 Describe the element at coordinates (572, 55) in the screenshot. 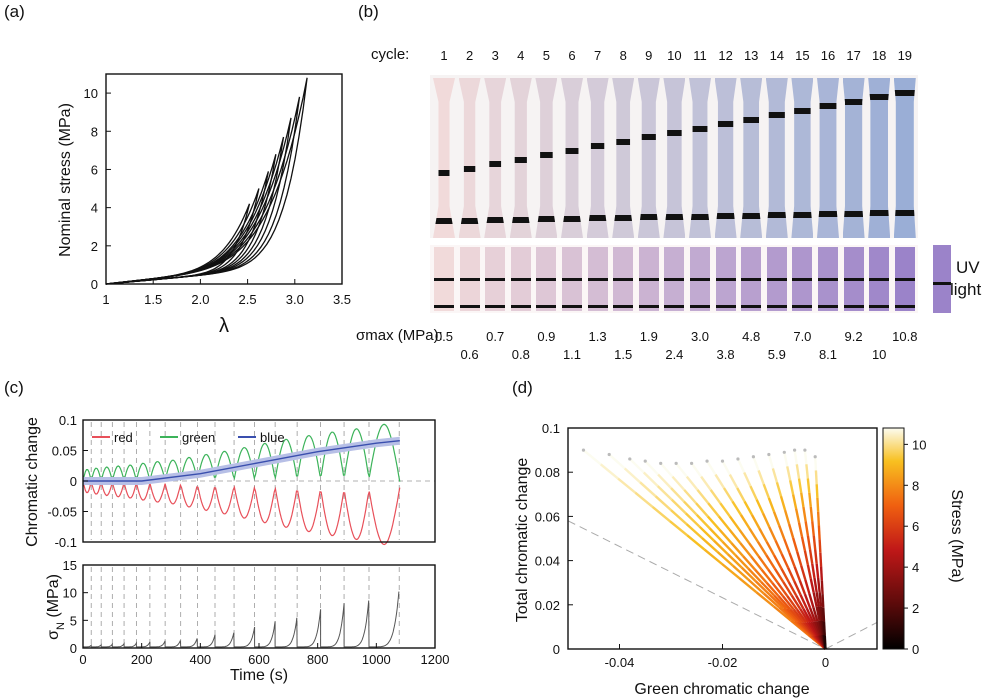

I see `cycle-number: 6` at that location.